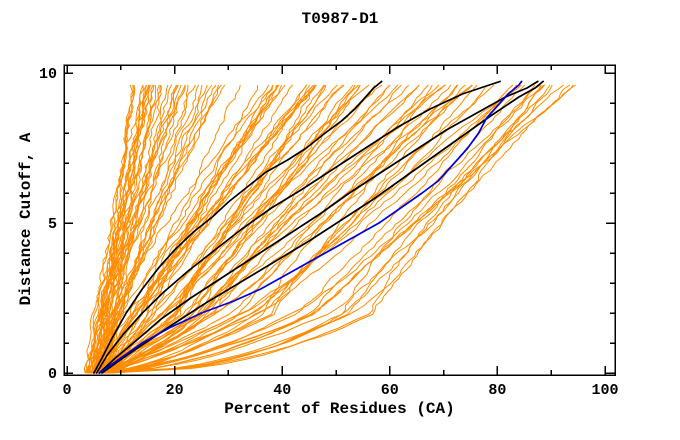 The width and height of the screenshot is (680, 440). Describe the element at coordinates (604, 390) in the screenshot. I see `x-tick-label: 100` at that location.